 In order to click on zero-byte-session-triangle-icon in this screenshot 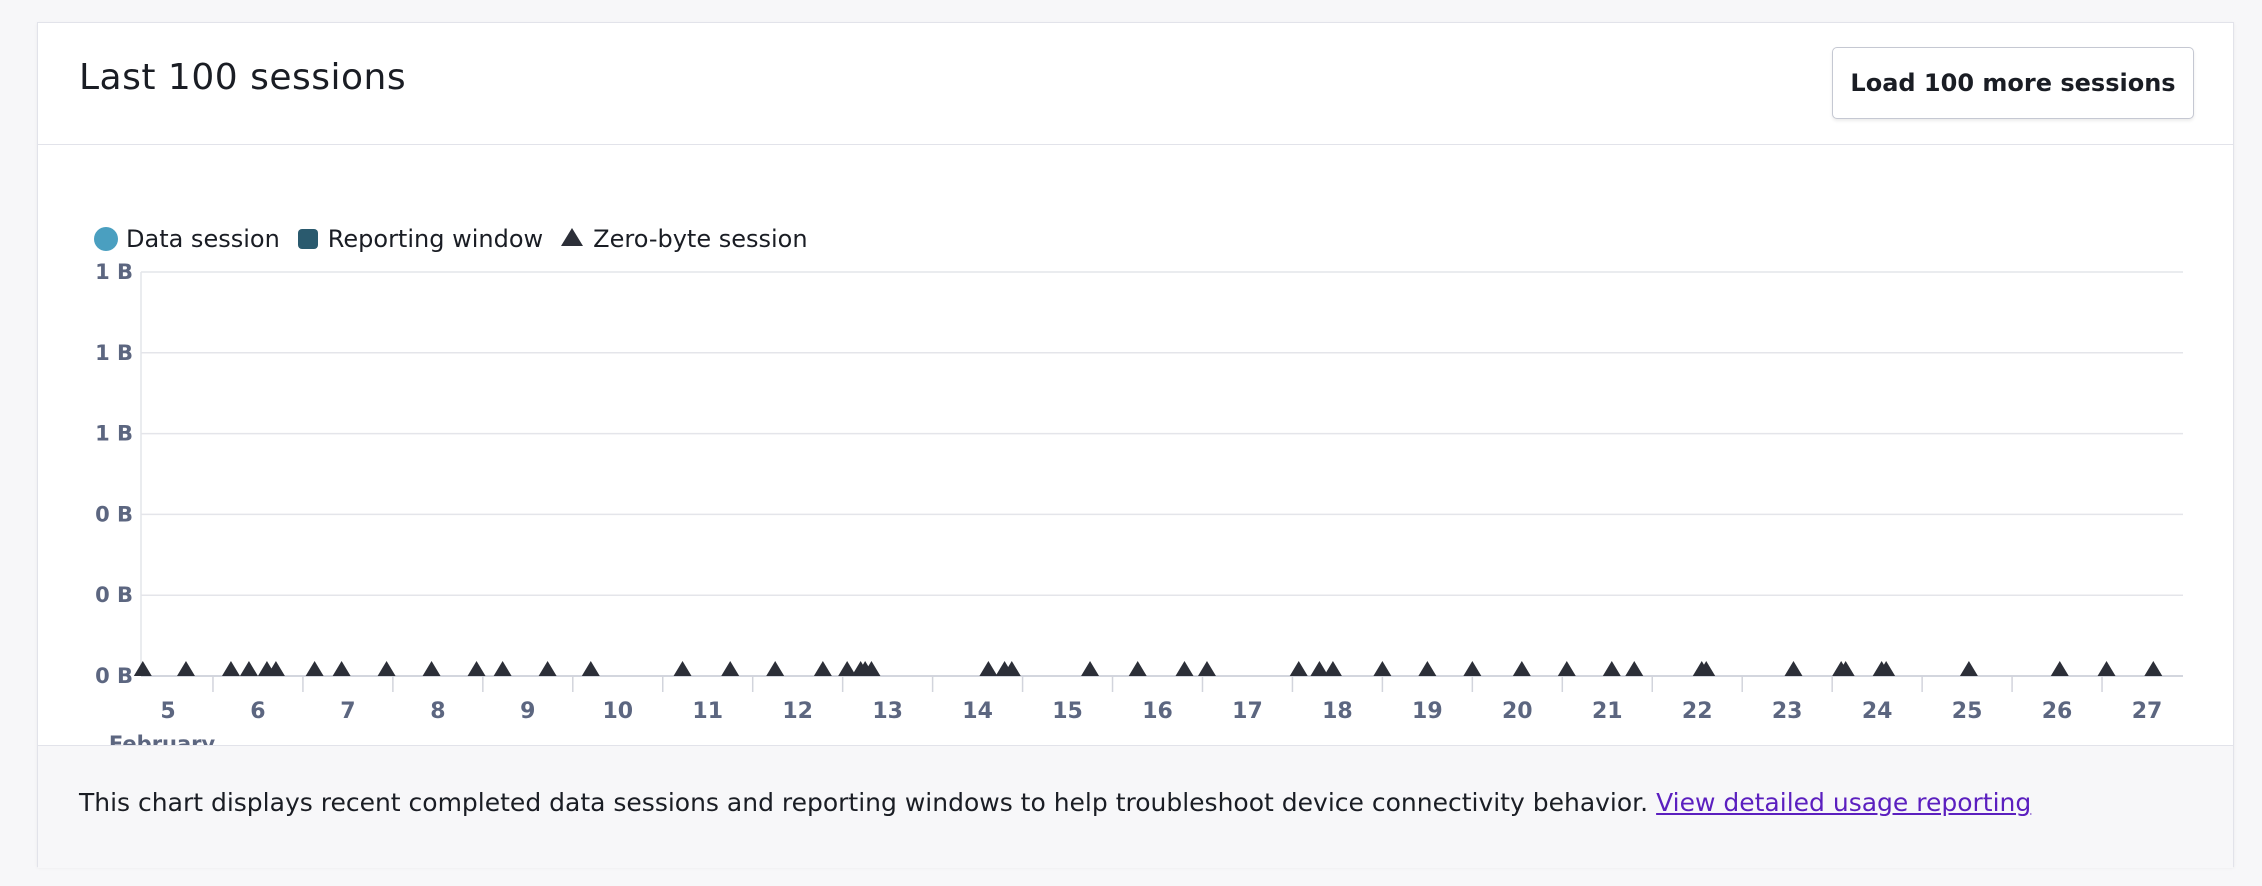, I will do `click(572, 237)`.